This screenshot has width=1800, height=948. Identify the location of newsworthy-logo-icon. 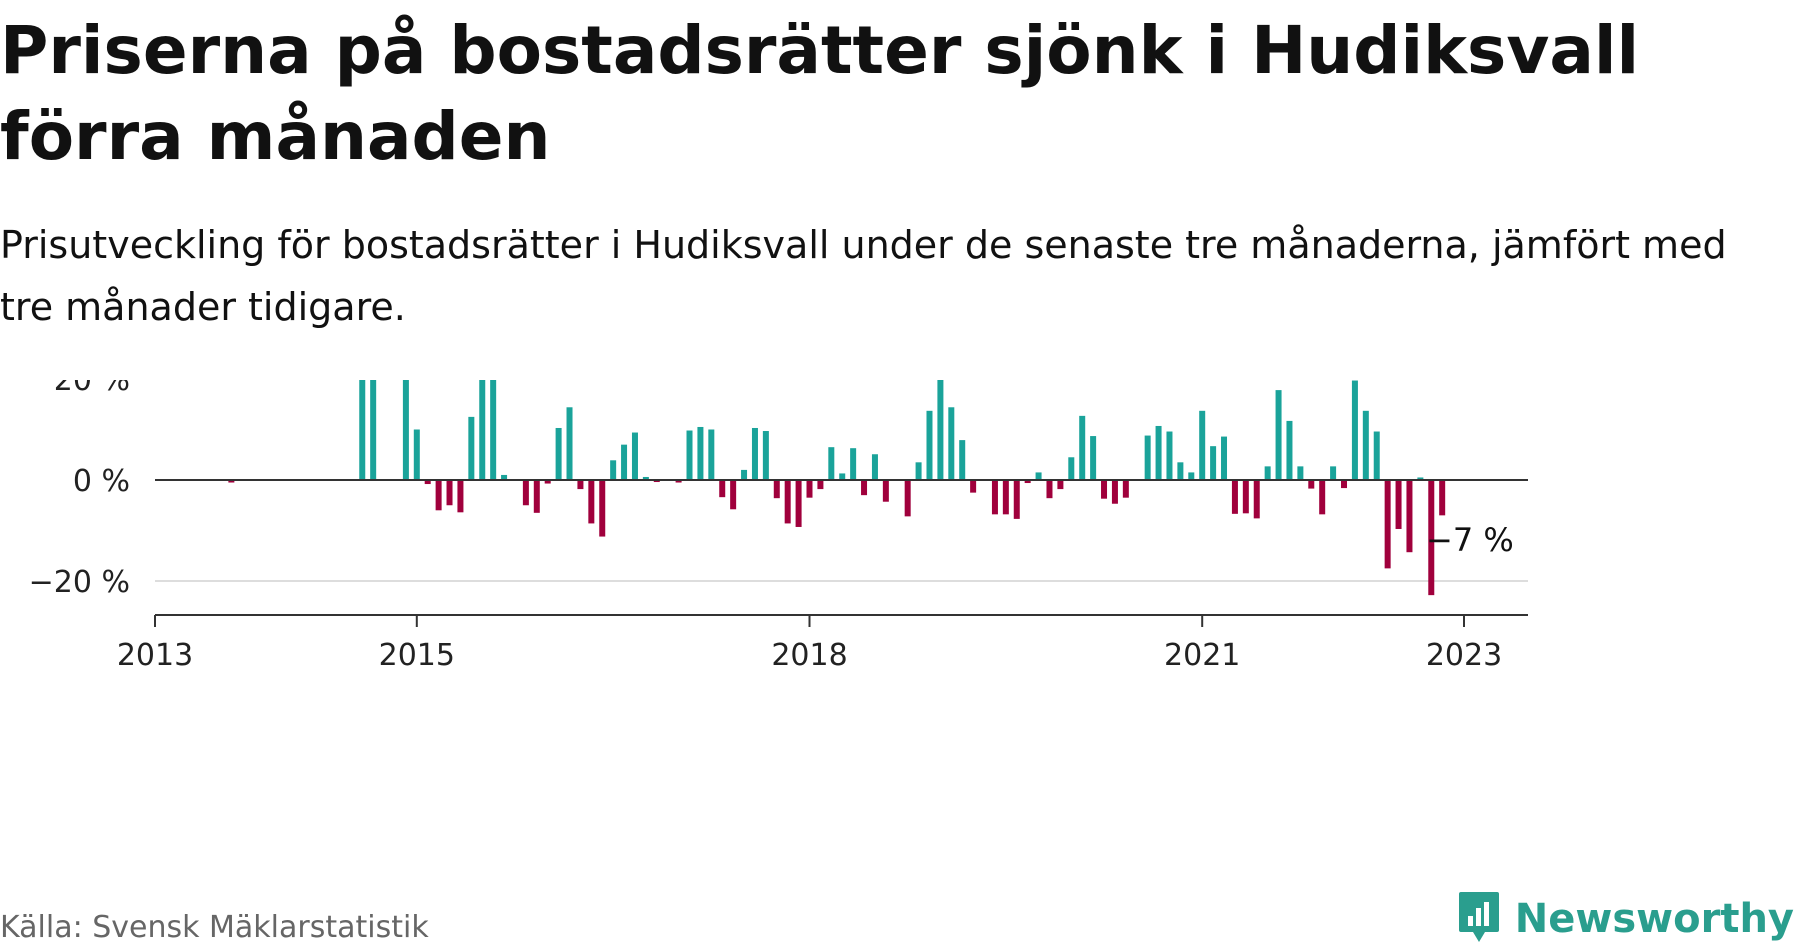
(1479, 919).